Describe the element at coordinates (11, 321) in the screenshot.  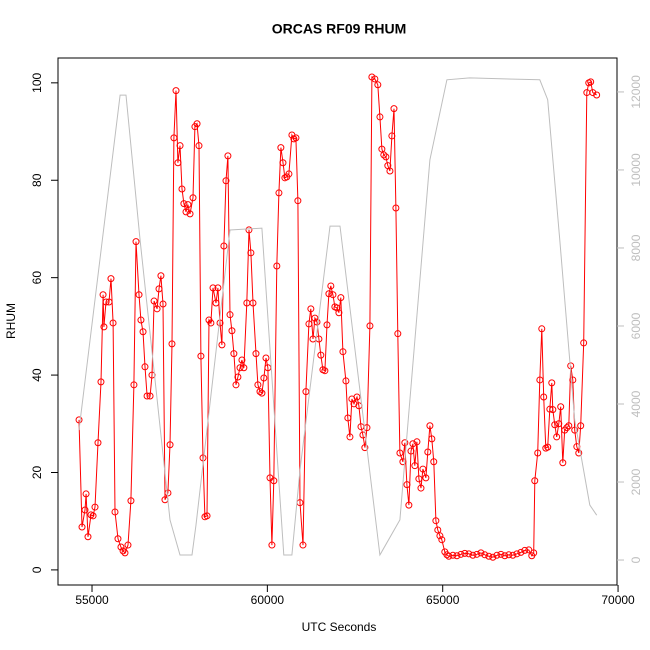
I see `y-axis-label: RHUM` at that location.